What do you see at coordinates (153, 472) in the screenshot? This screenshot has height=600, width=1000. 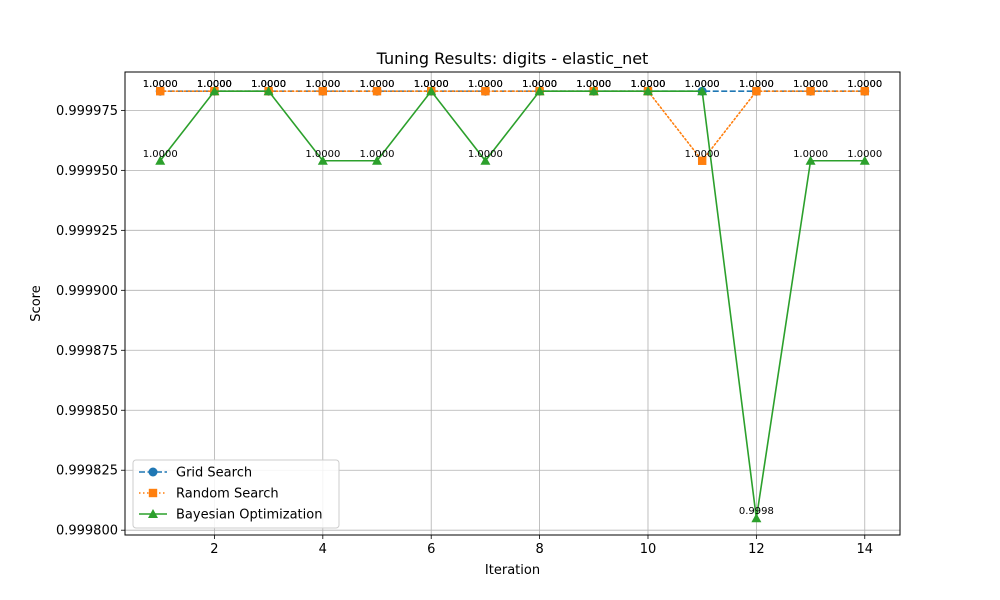 I see `legend-marker-grid-search` at bounding box center [153, 472].